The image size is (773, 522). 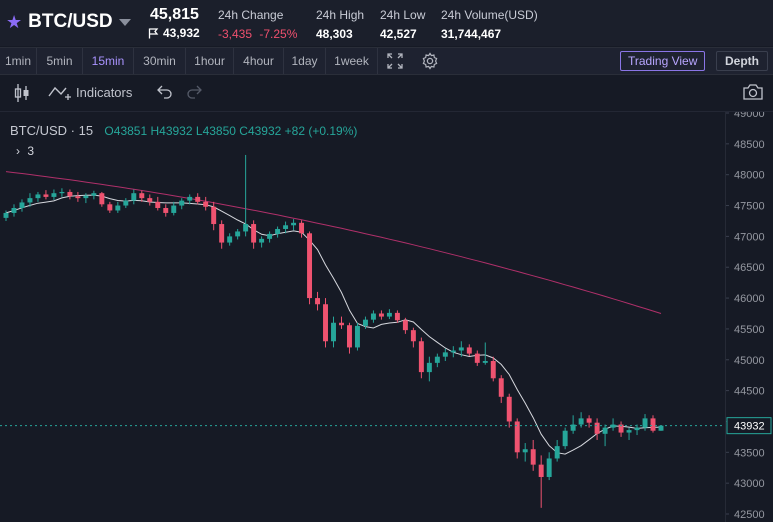 What do you see at coordinates (22, 93) in the screenshot?
I see `candle-type-icon` at bounding box center [22, 93].